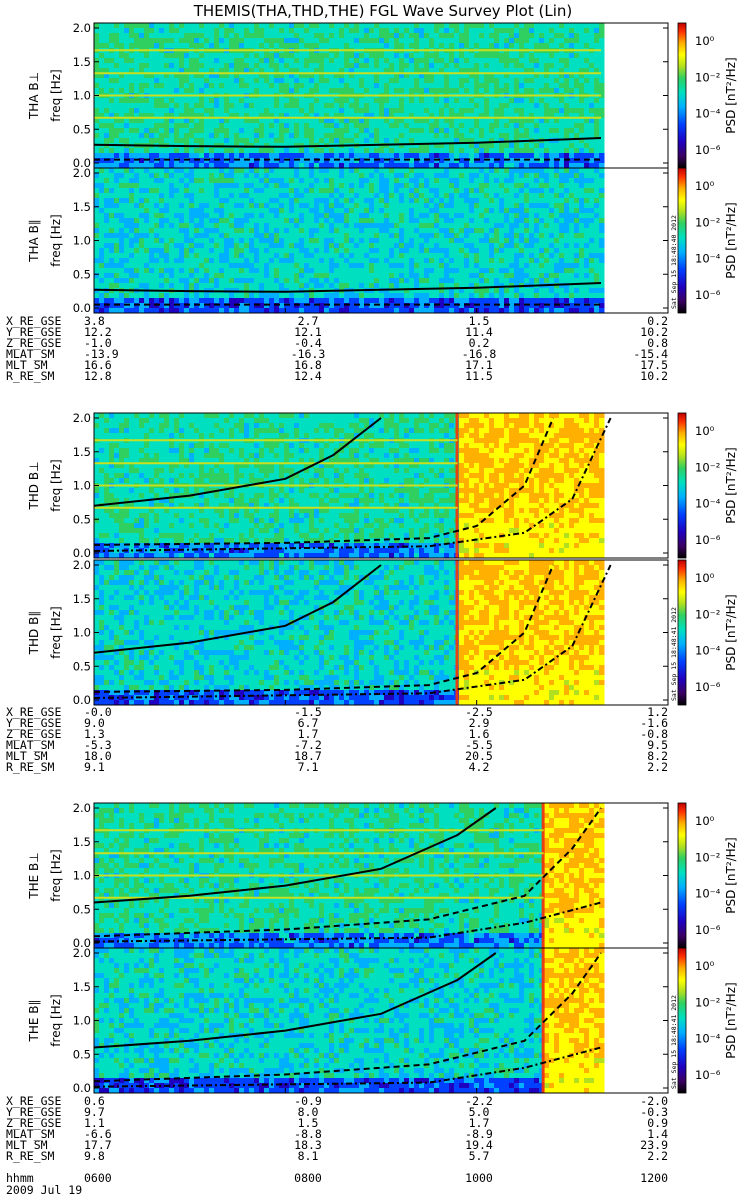  Describe the element at coordinates (479, 745) in the screenshot. I see `ephemeris-value: -5.5` at that location.